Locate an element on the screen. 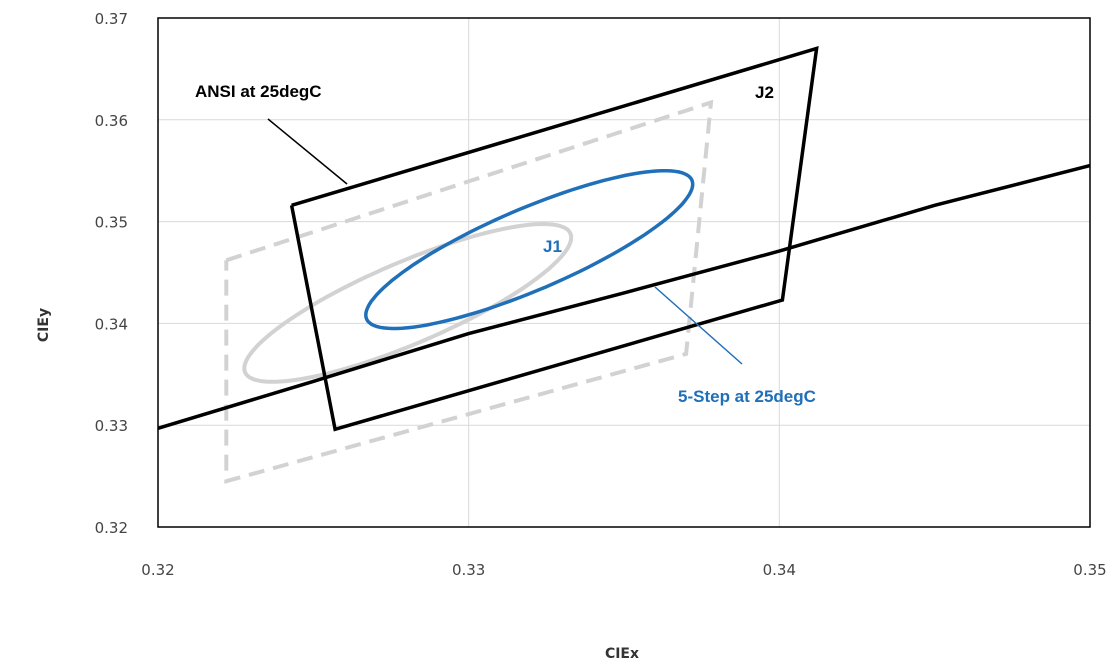  annotation-5-step: 5-Step at 25degC is located at coordinates (747, 396).